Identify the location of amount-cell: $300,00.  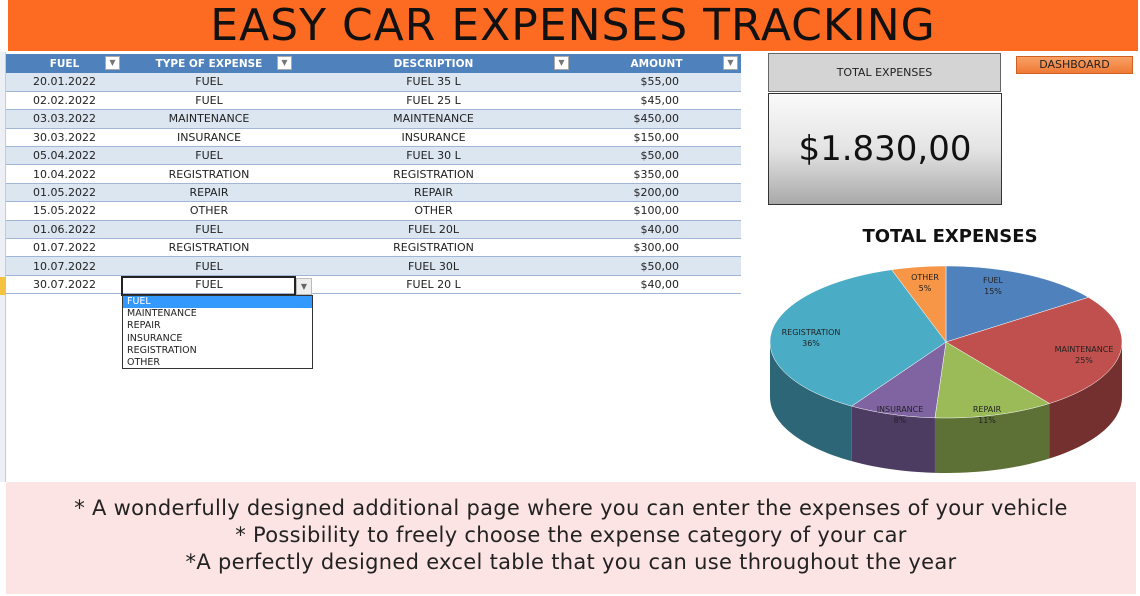
(656, 248).